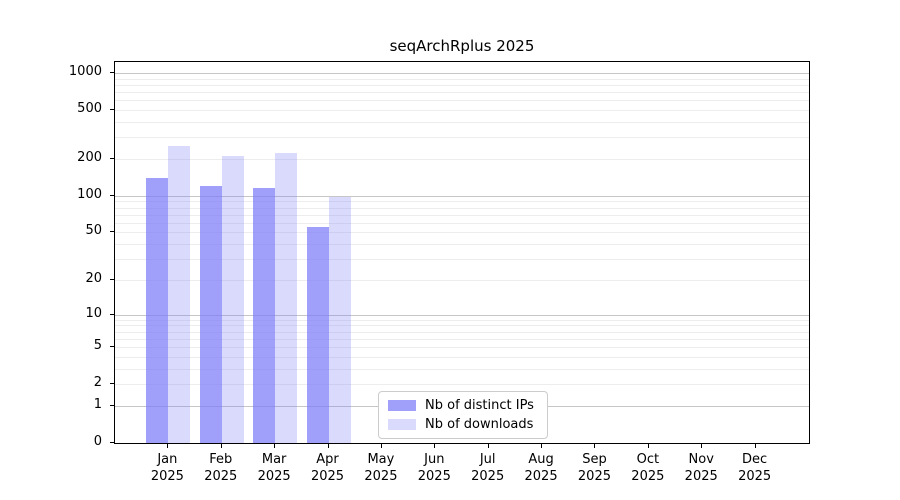 This screenshot has height=500, width=900. I want to click on x-tick-label: Feb 2025, so click(221, 468).